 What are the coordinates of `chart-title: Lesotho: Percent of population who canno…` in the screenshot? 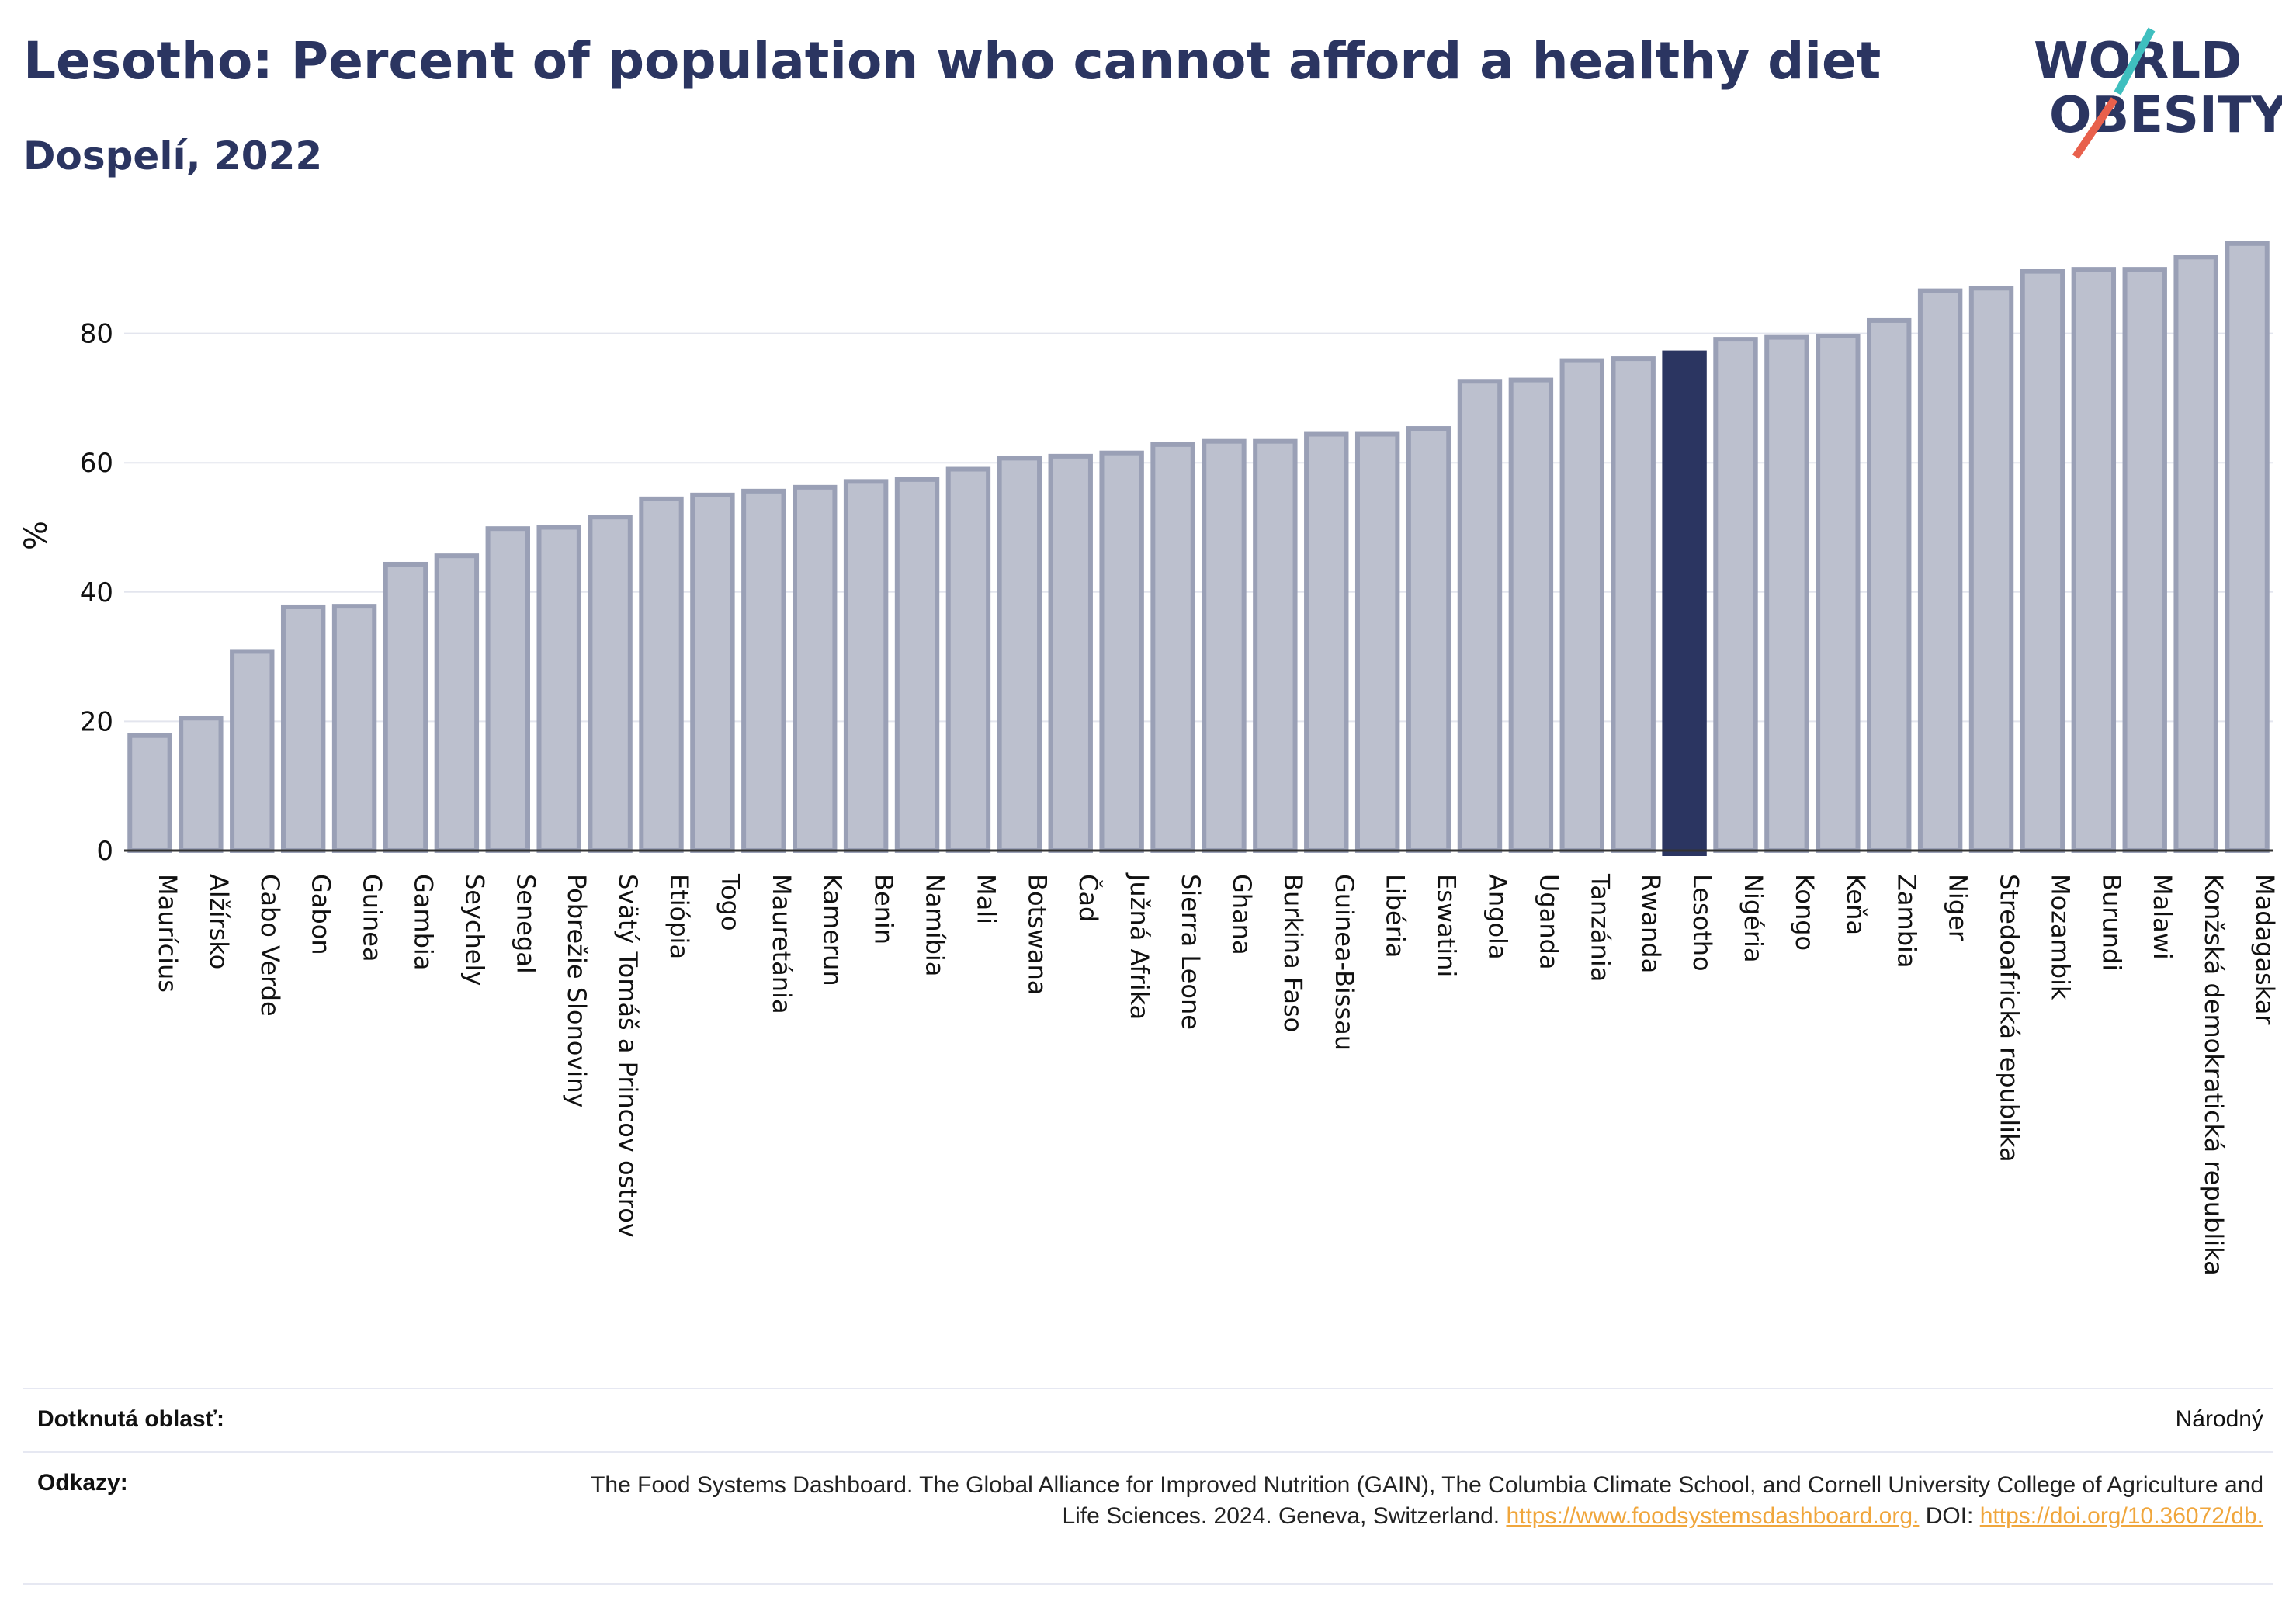 It's located at (952, 61).